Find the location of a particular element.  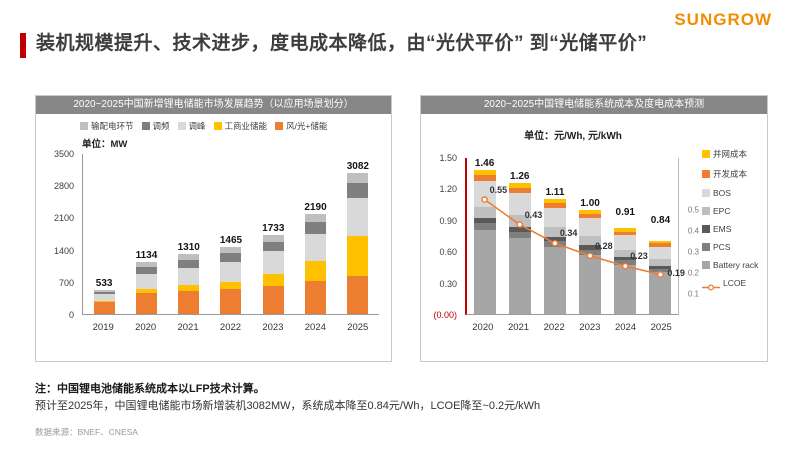

legend-label: PCS is located at coordinates (722, 247).